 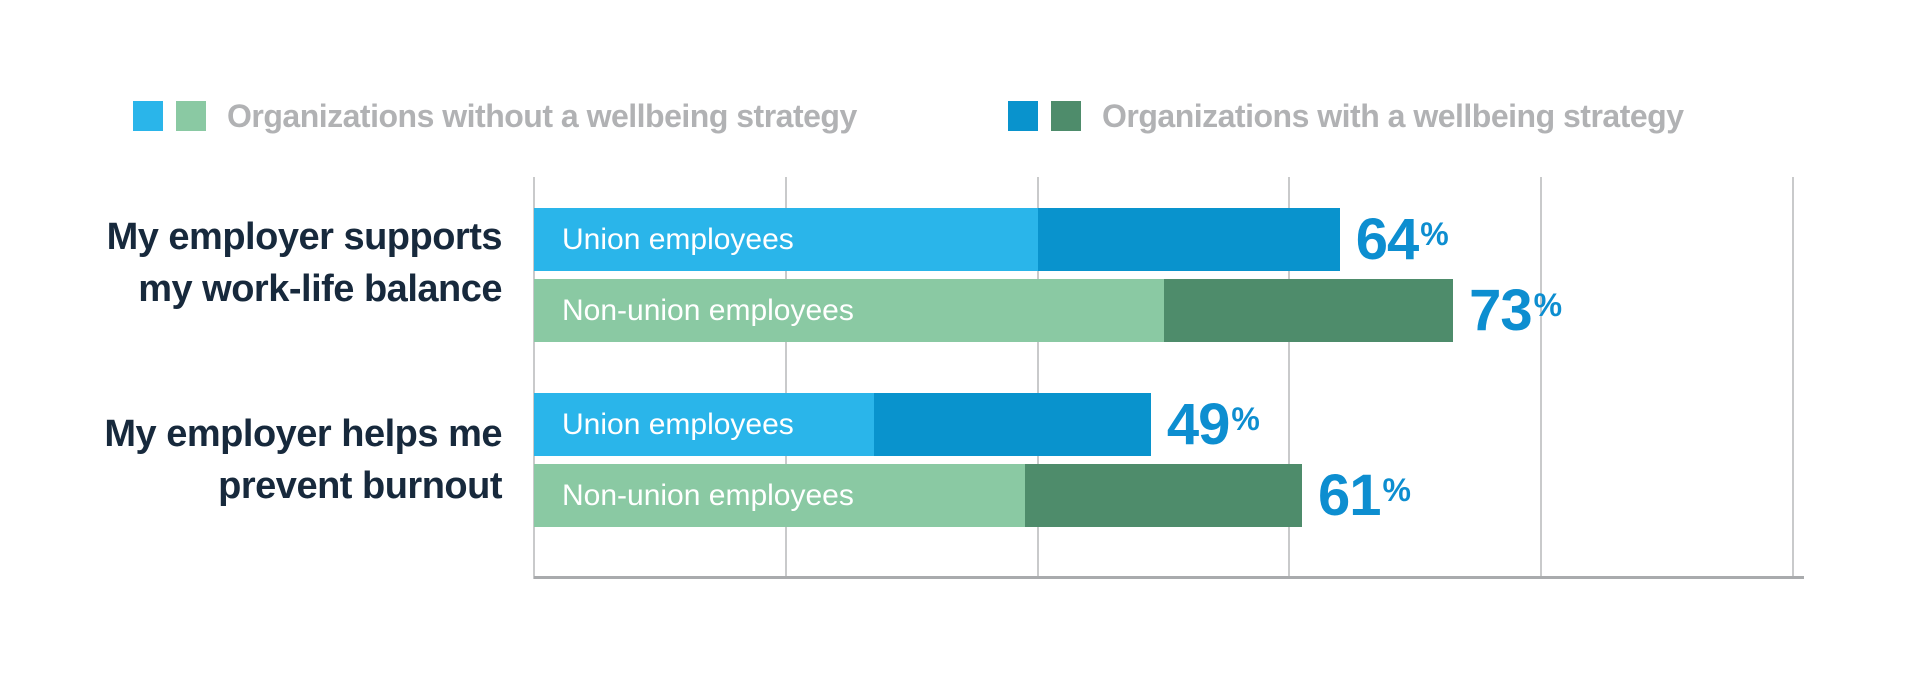 I want to click on value-label-49: 49 %, so click(x=1213, y=424).